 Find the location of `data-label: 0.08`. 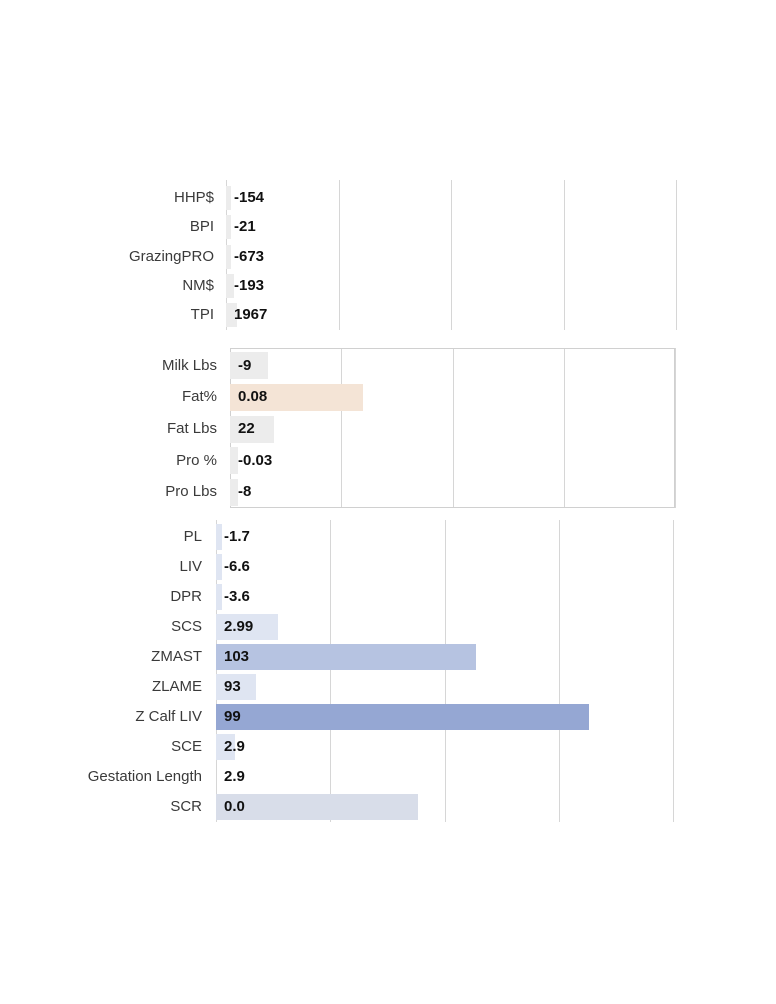

data-label: 0.08 is located at coordinates (253, 397).